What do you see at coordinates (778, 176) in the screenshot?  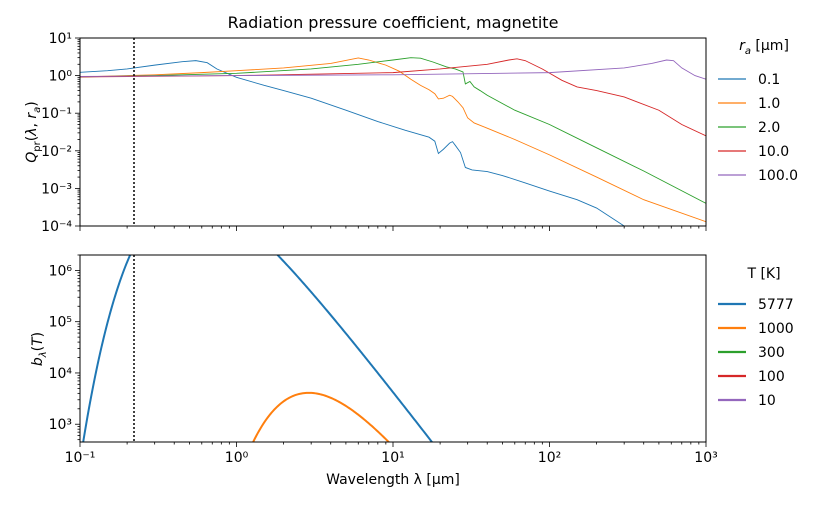 I see `top-legend-label: 100.0` at bounding box center [778, 176].